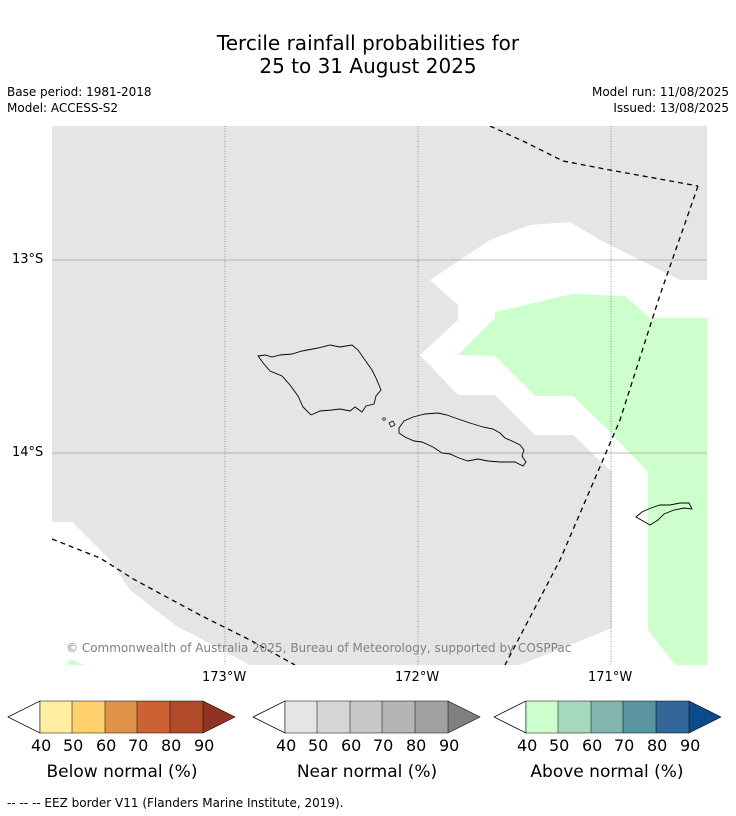 This screenshot has width=736, height=816. Describe the element at coordinates (610, 677) in the screenshot. I see `lon-label-171w: 171°W` at that location.